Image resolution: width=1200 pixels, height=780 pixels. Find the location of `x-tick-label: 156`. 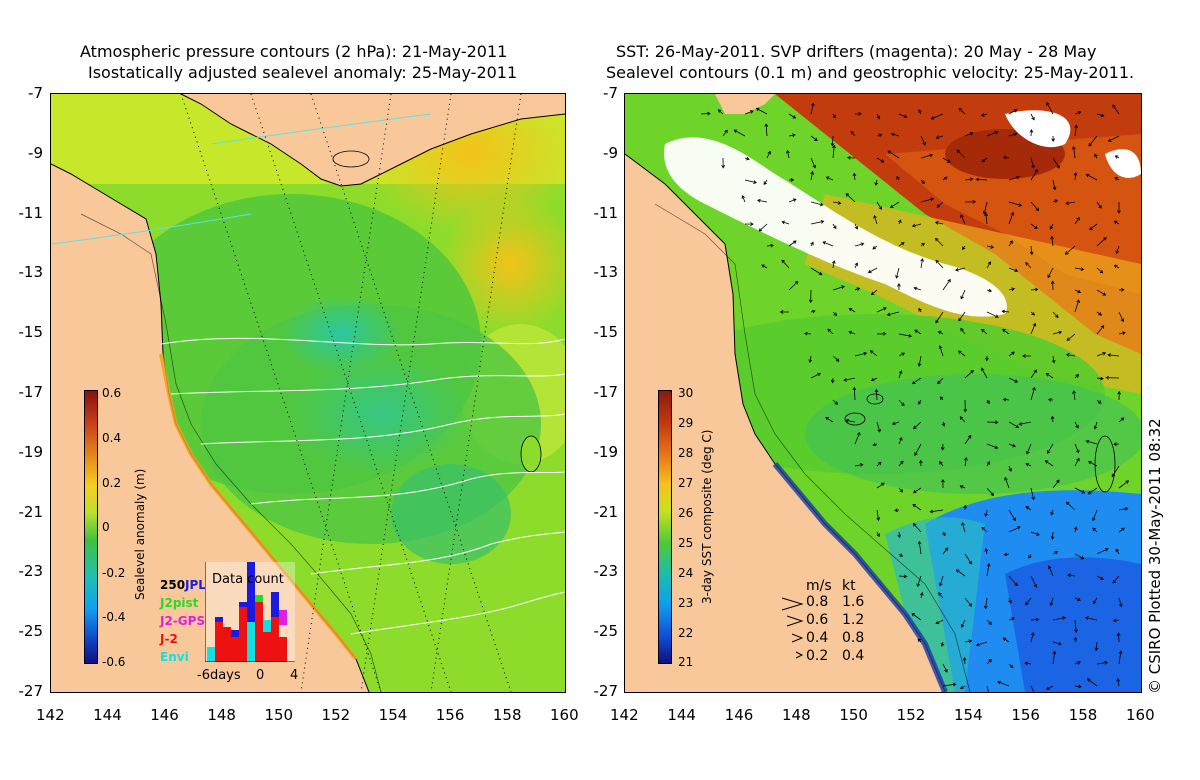

x-tick-label: 156 is located at coordinates (450, 715).